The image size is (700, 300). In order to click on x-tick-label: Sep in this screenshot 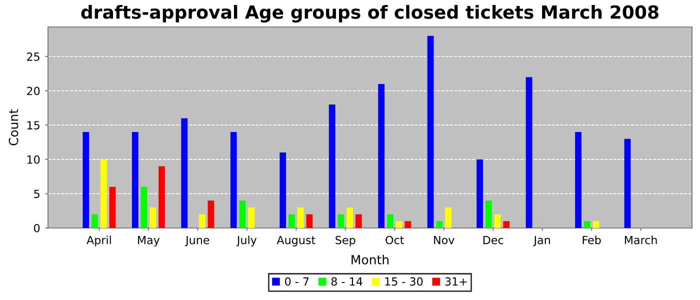, I will do `click(346, 241)`.